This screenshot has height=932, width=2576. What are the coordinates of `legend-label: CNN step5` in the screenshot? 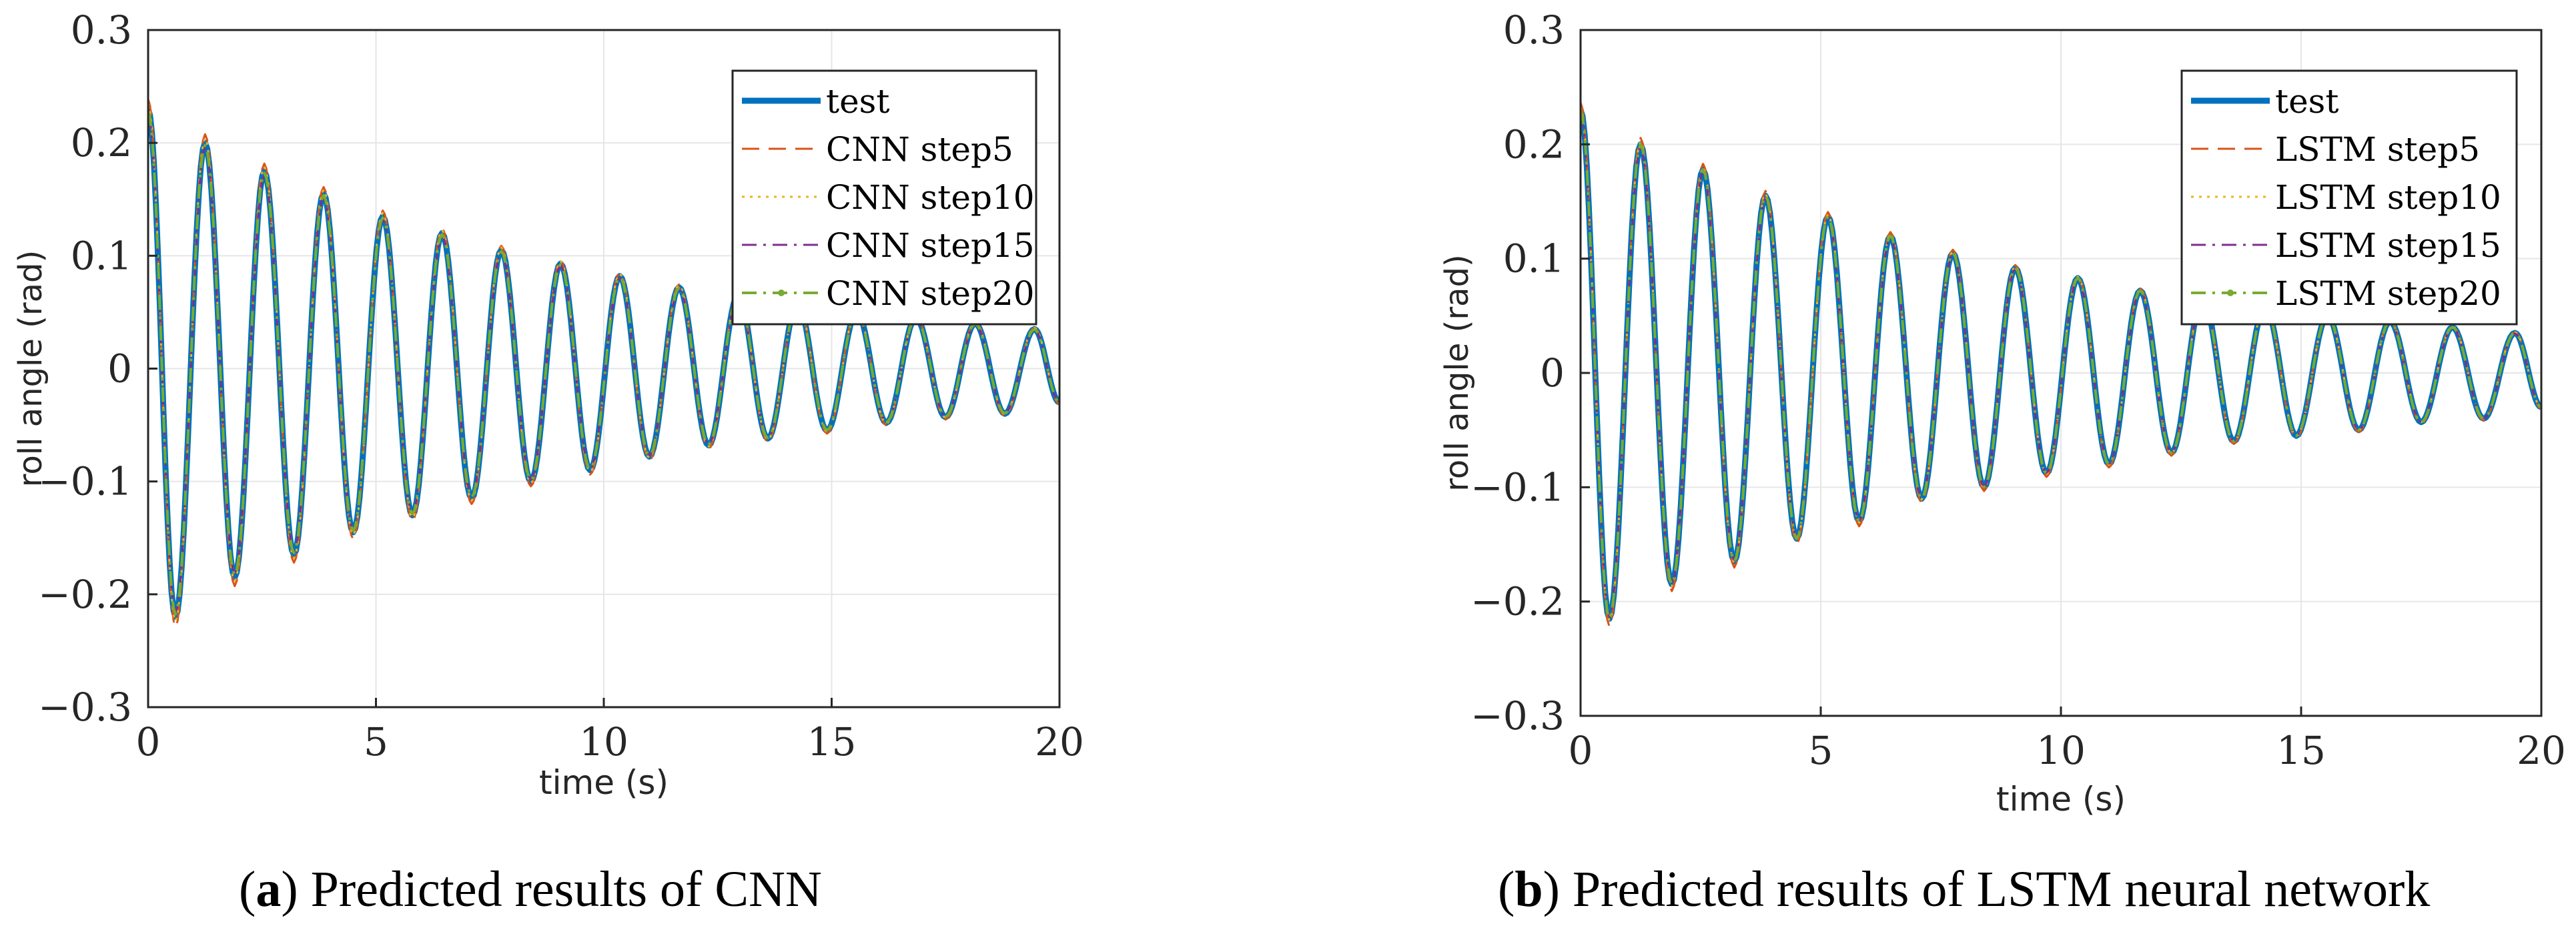 It's located at (919, 149).